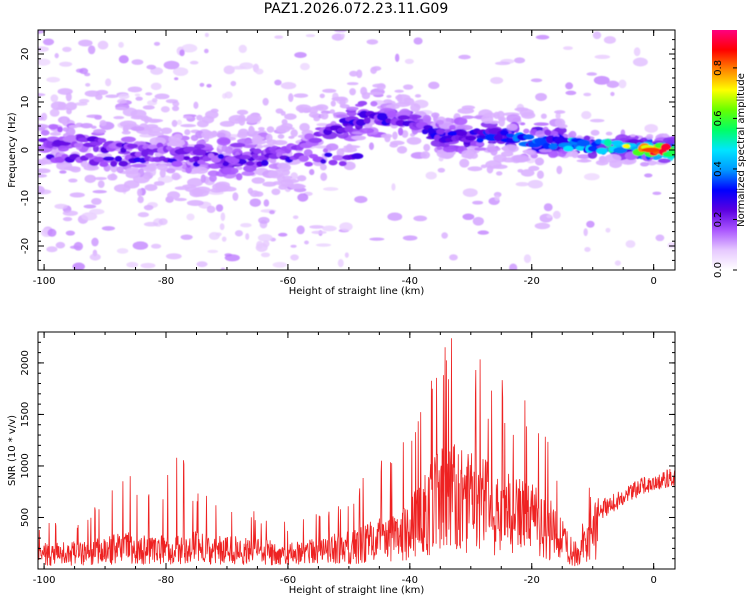 Image resolution: width=750 pixels, height=600 pixels. Describe the element at coordinates (653, 580) in the screenshot. I see `x-tick-label: 0` at that location.